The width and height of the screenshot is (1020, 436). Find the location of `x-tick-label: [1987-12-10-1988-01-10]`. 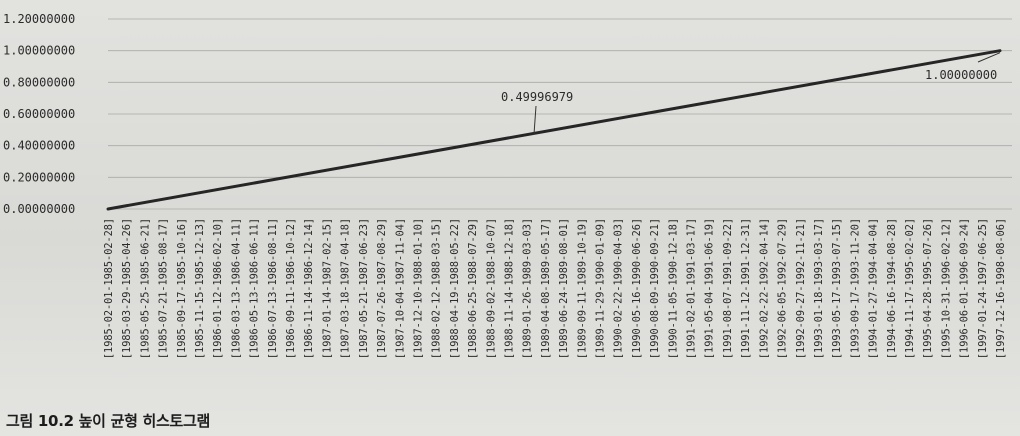

x-tick-label: [1987-12-10-1988-01-10] is located at coordinates (418, 288).